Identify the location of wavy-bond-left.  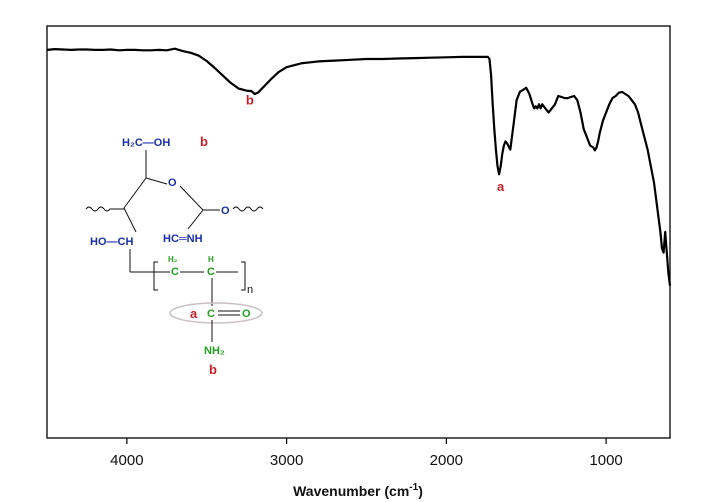
(104, 209).